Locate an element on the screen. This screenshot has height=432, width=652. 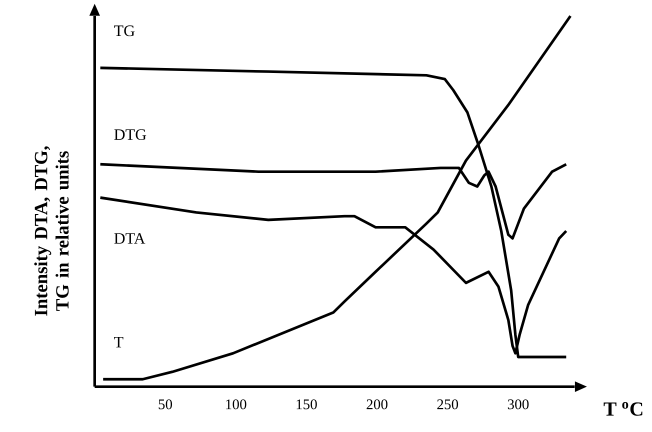
y-axis-title: Intensity DTA, DTG, TG in relative units is located at coordinates (51, 231).